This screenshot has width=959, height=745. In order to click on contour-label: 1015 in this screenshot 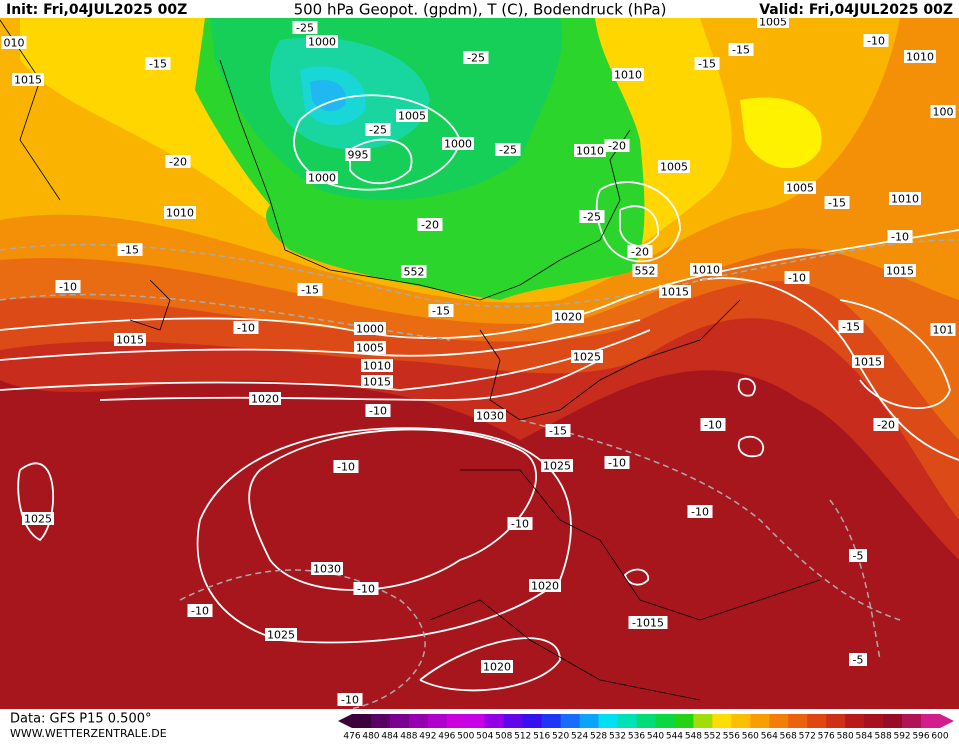, I will do `click(868, 362)`.